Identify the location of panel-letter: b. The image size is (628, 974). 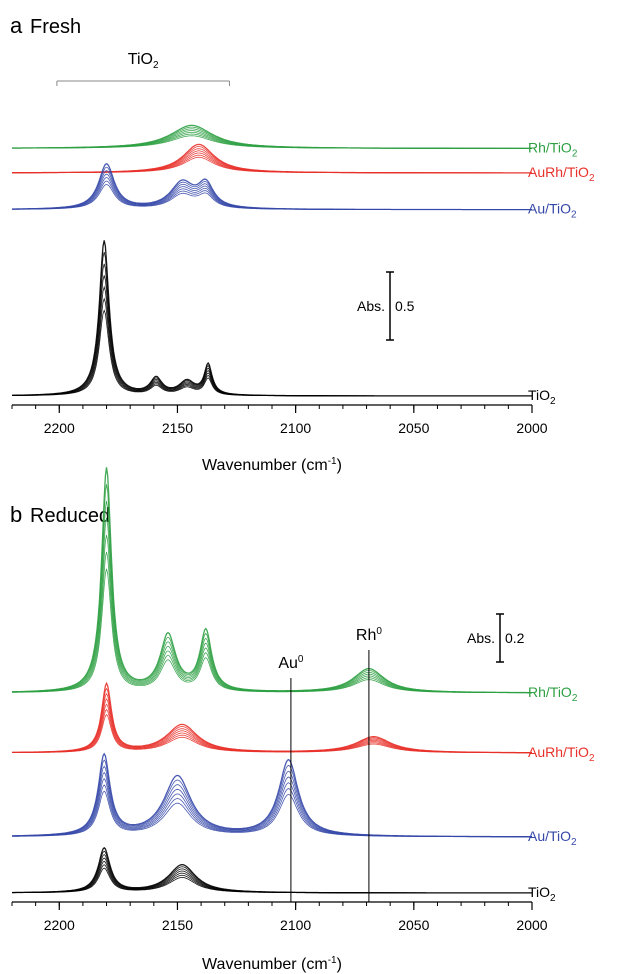
(16, 514).